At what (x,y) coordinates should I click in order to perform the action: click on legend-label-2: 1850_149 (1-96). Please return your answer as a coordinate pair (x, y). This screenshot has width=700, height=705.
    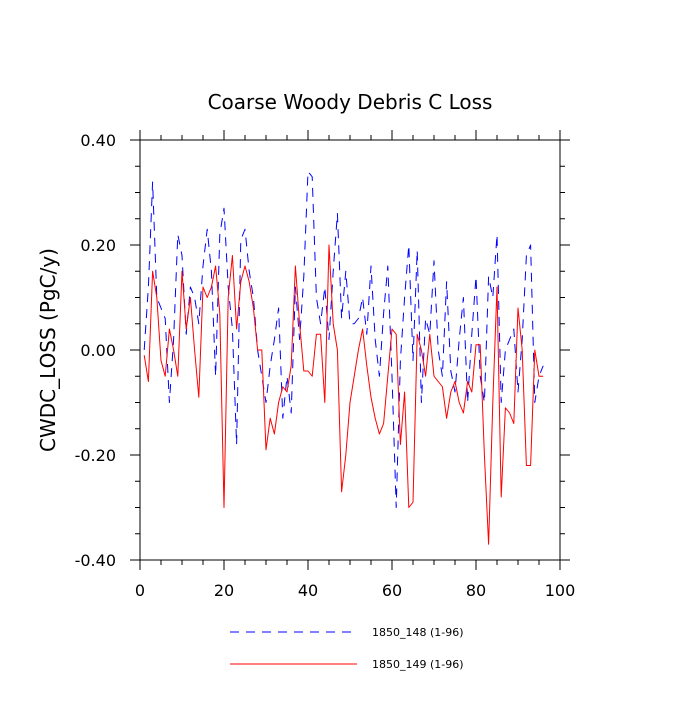
    Looking at the image, I should click on (418, 664).